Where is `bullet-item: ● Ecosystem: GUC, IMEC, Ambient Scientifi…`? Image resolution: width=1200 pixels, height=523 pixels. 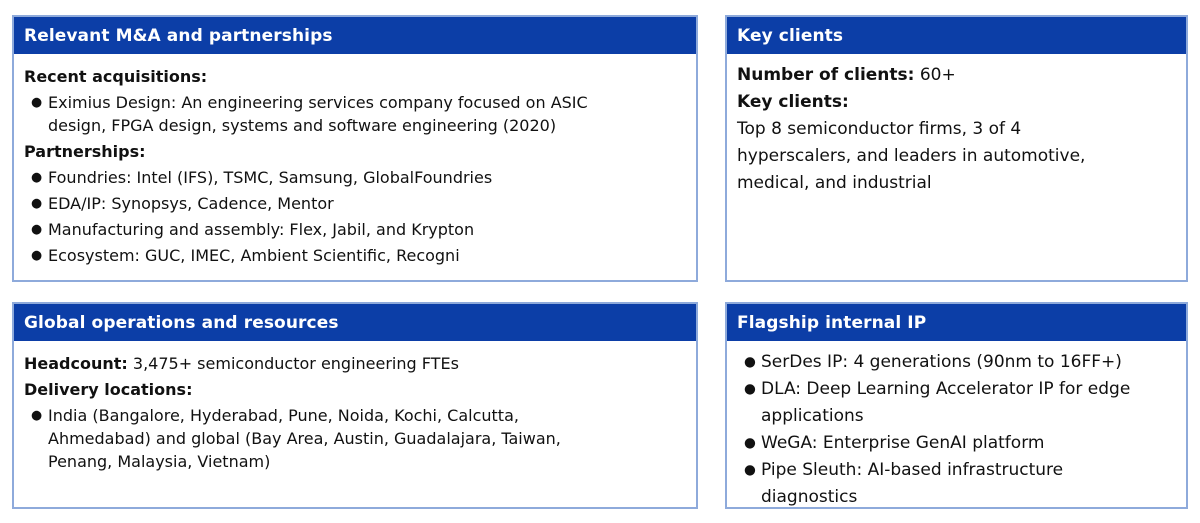 bullet-item: ● Ecosystem: GUC, IMEC, Ambient Scientifi… is located at coordinates (355, 255).